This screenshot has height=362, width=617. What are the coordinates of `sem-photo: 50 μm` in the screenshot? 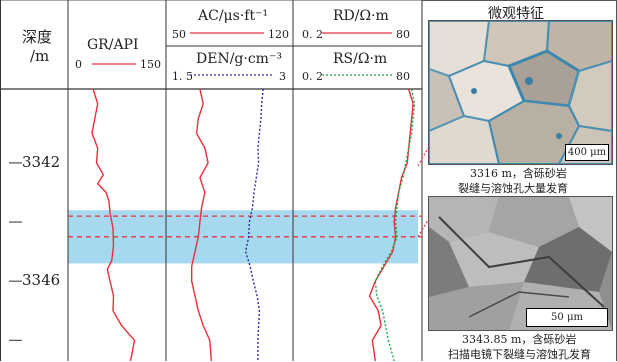 It's located at (520, 263).